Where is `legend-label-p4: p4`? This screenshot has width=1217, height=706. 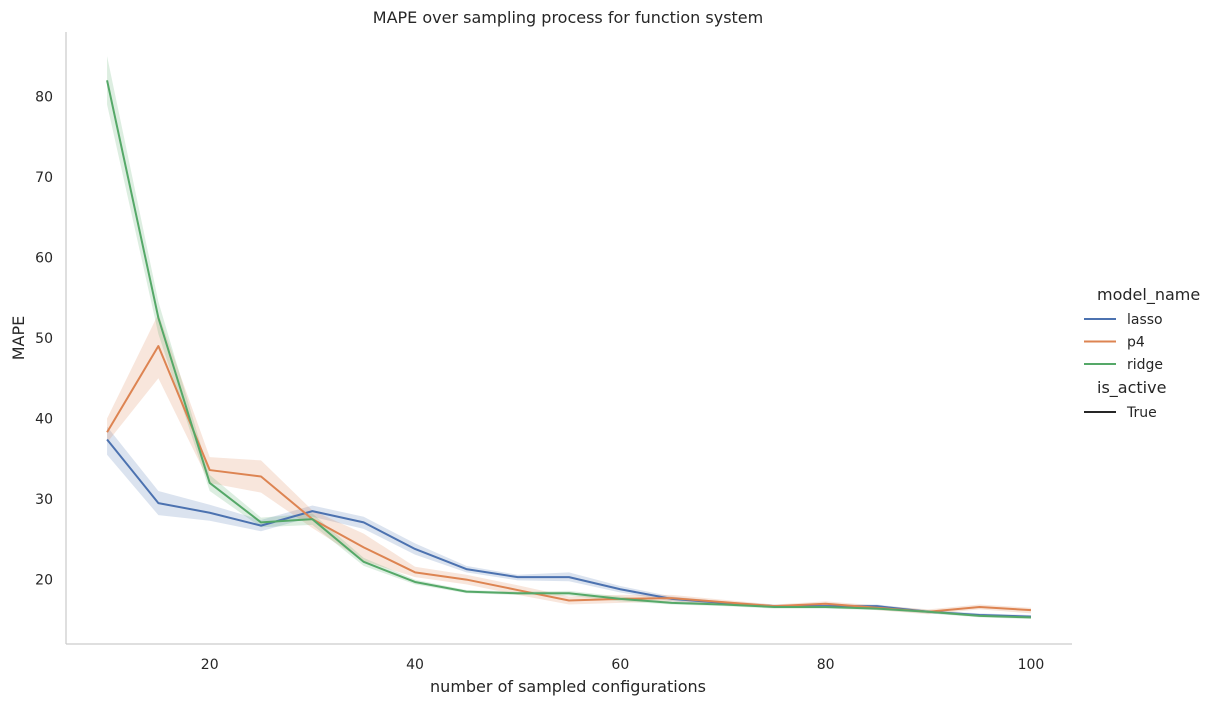 legend-label-p4: p4 is located at coordinates (1136, 343).